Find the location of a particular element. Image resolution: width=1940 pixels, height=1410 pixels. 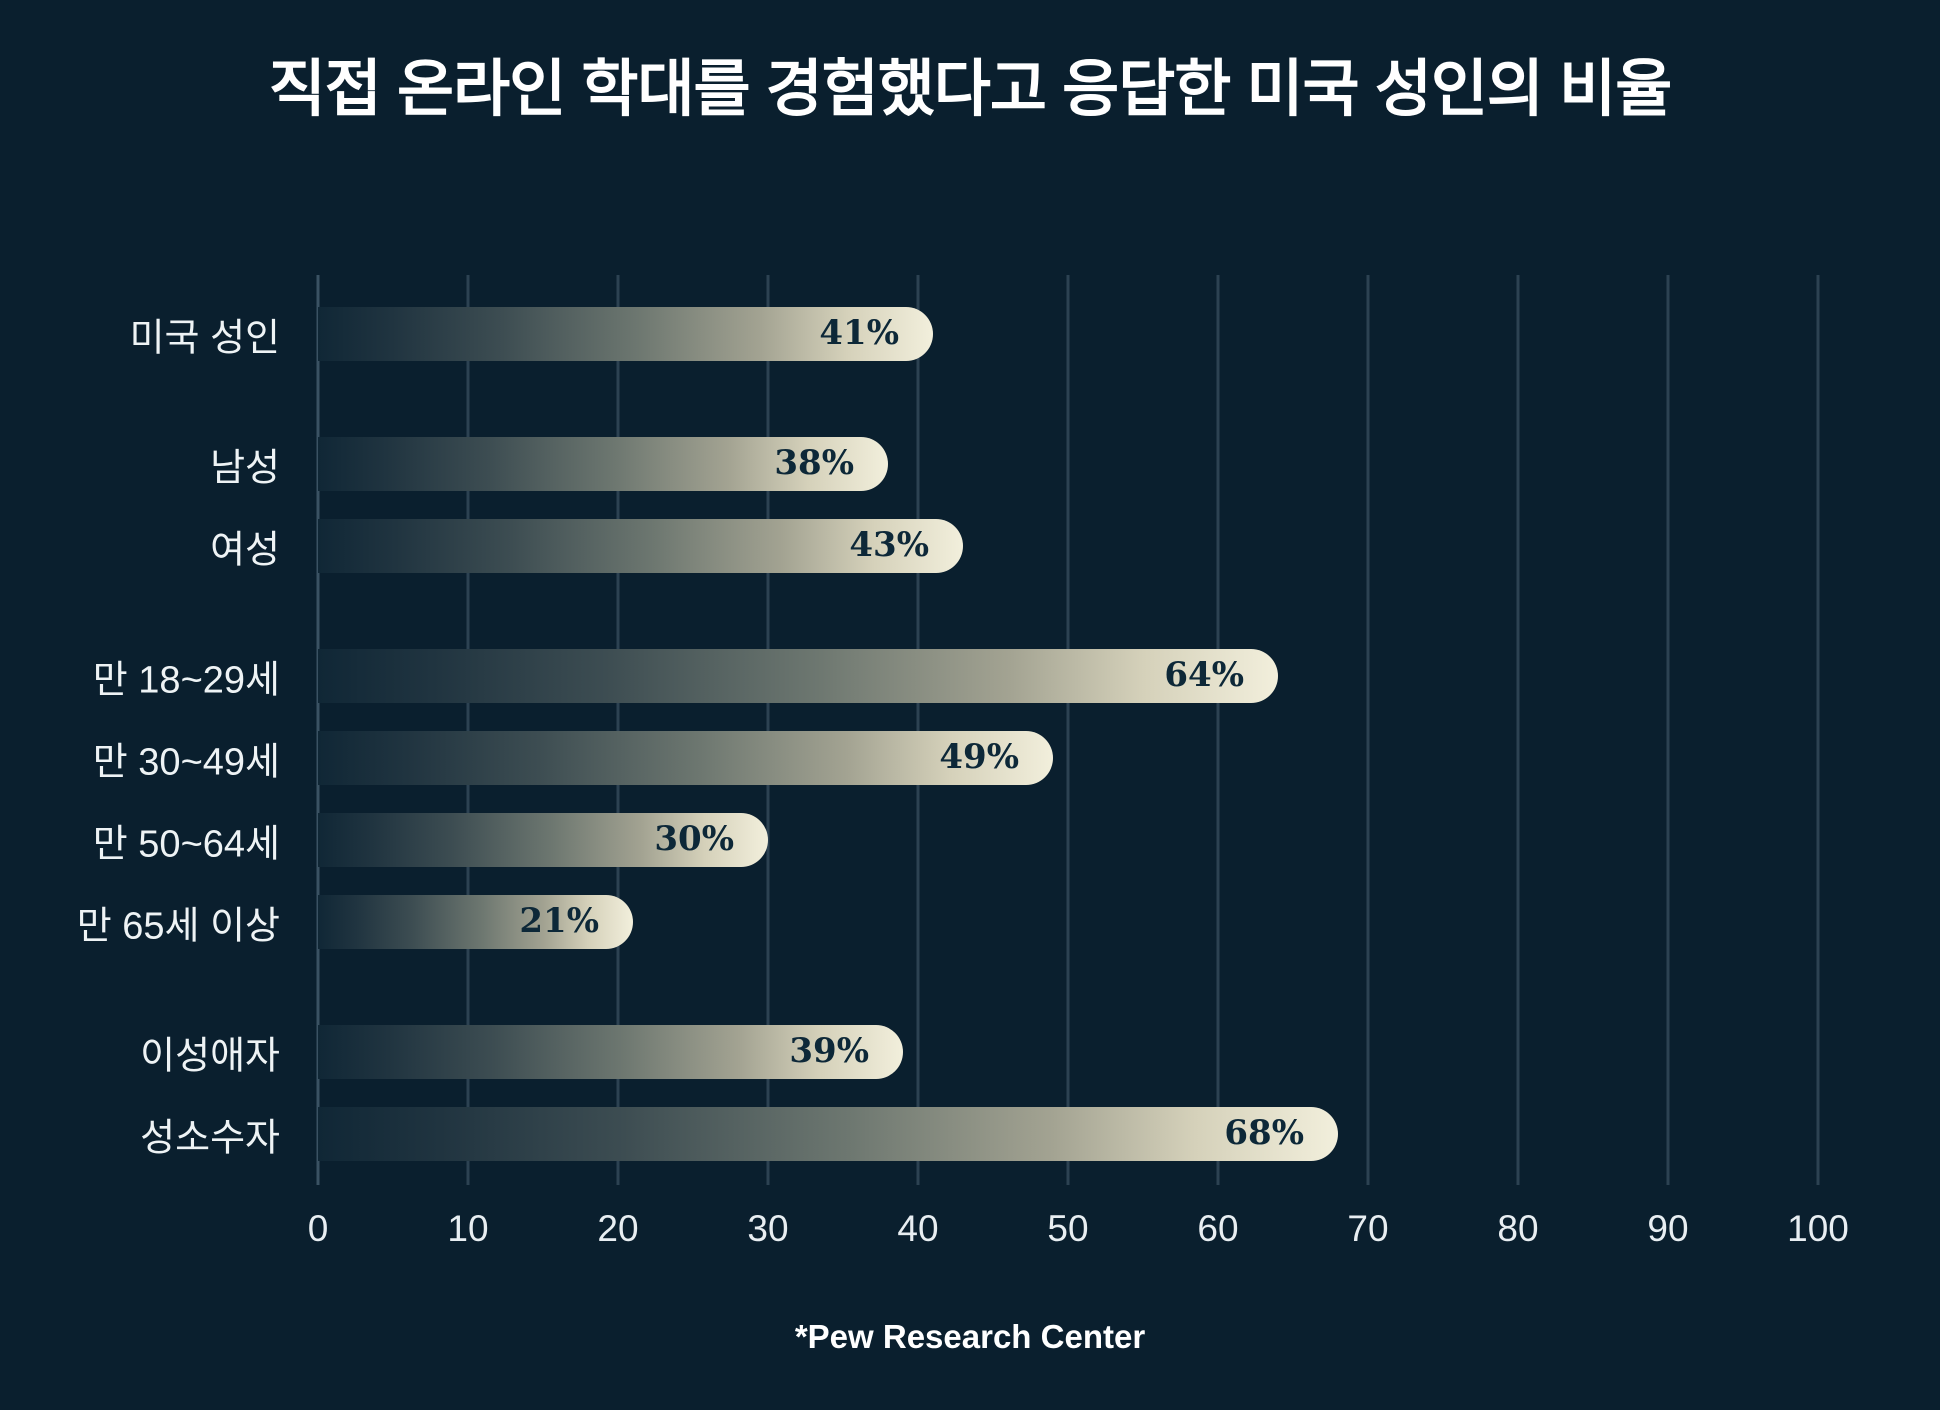

category-label-2: 여성 is located at coordinates (245, 550).